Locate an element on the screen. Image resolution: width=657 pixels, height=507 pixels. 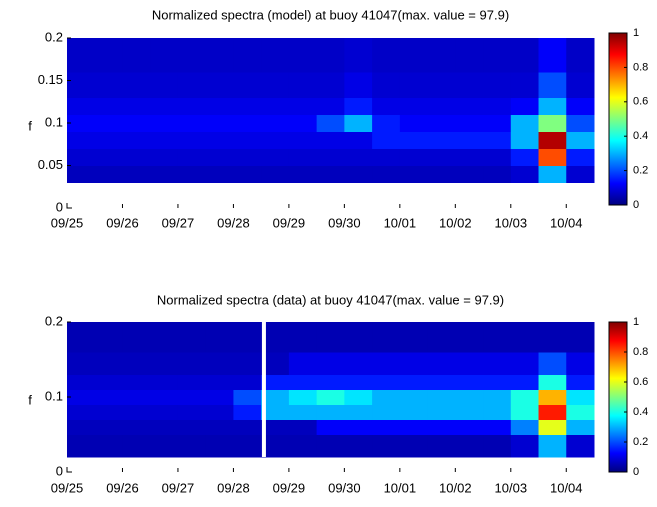
x-tick-label: 10/02 is located at coordinates (455, 222).